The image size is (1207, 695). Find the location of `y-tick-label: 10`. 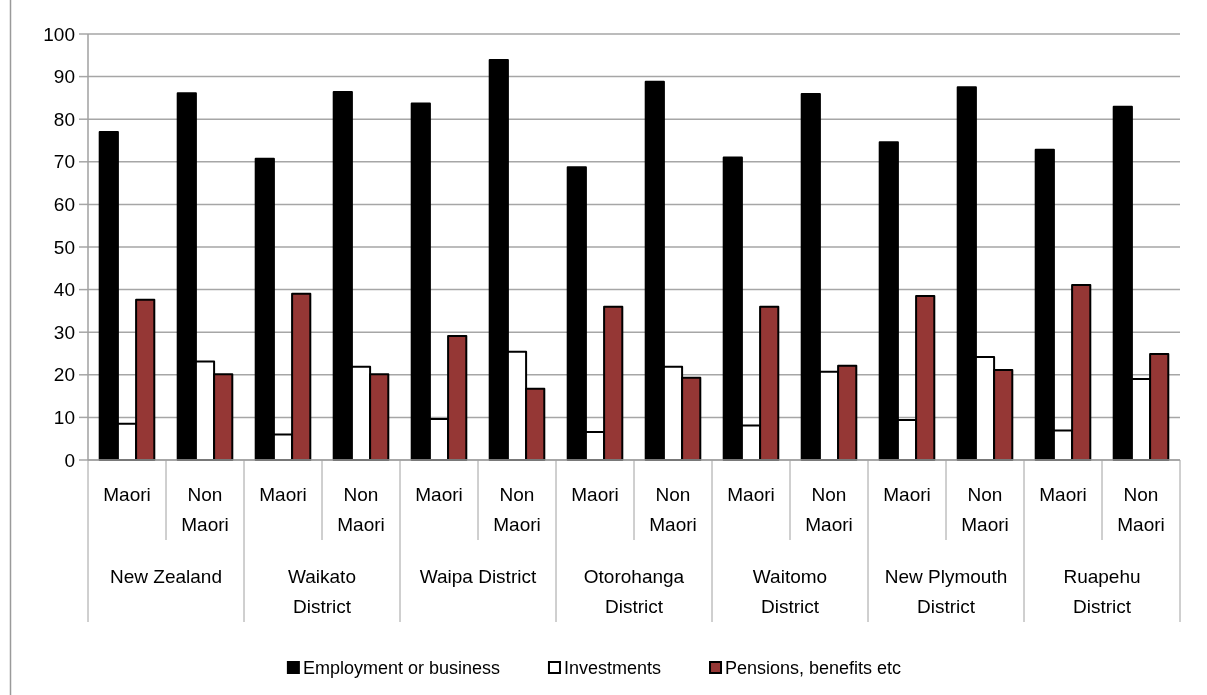

y-tick-label: 10 is located at coordinates (64, 418).